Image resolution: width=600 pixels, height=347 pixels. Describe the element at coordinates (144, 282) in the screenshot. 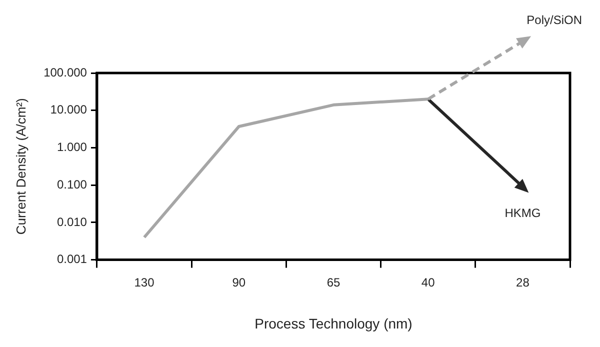

I see `x-tick-label: 130` at that location.